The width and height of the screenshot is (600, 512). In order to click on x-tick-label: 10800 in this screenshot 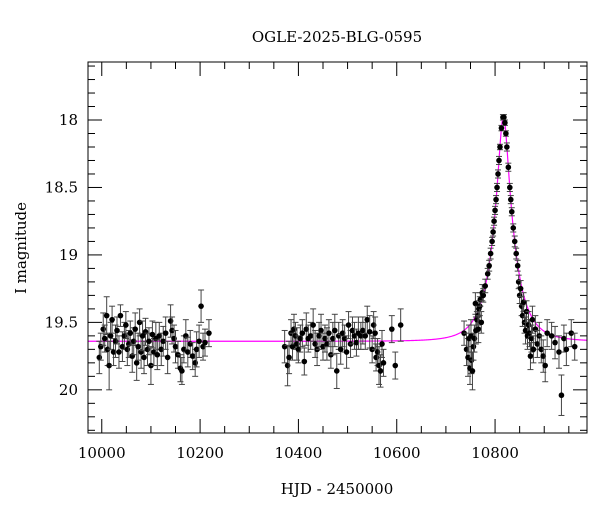, I will do `click(495, 453)`.